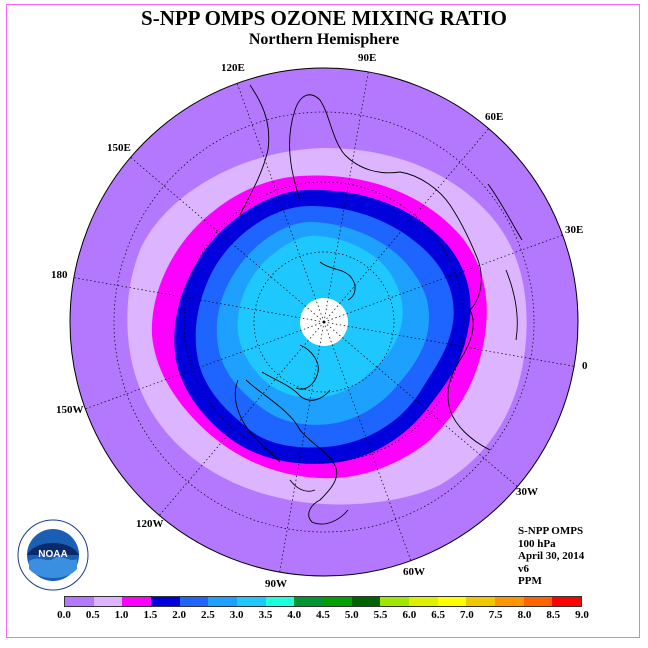  I want to click on colorbar-tick-label: 1.5, so click(150, 615).